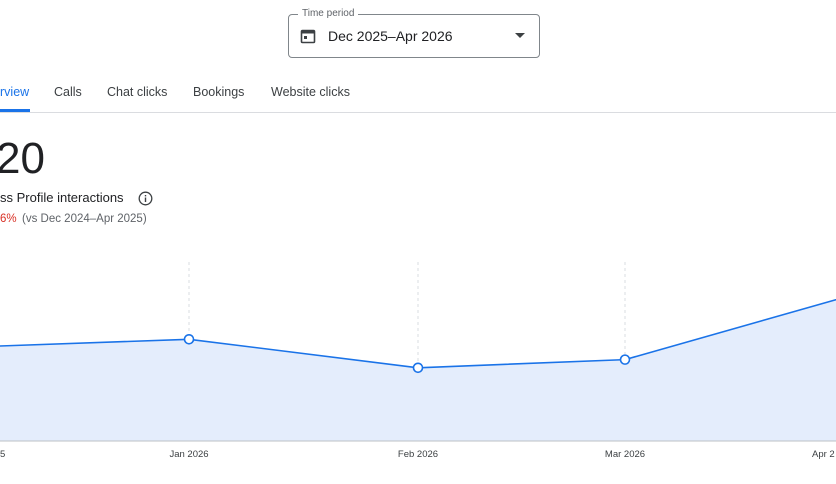  I want to click on active-tab-indicator, so click(15, 110).